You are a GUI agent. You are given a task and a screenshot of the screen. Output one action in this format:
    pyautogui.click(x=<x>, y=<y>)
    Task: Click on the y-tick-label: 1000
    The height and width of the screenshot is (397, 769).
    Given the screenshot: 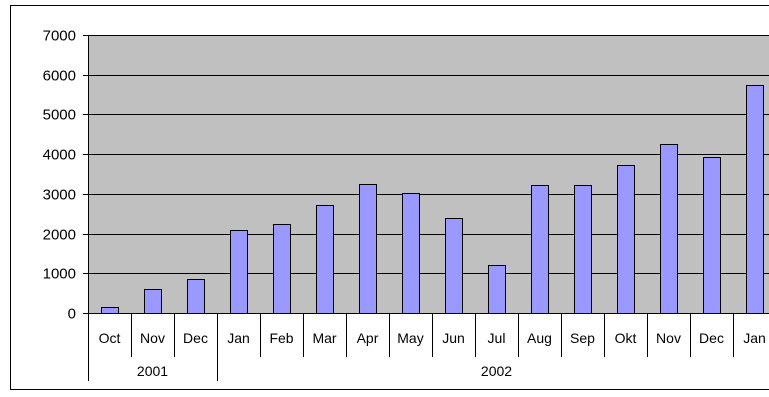 What is the action you would take?
    pyautogui.click(x=59, y=274)
    